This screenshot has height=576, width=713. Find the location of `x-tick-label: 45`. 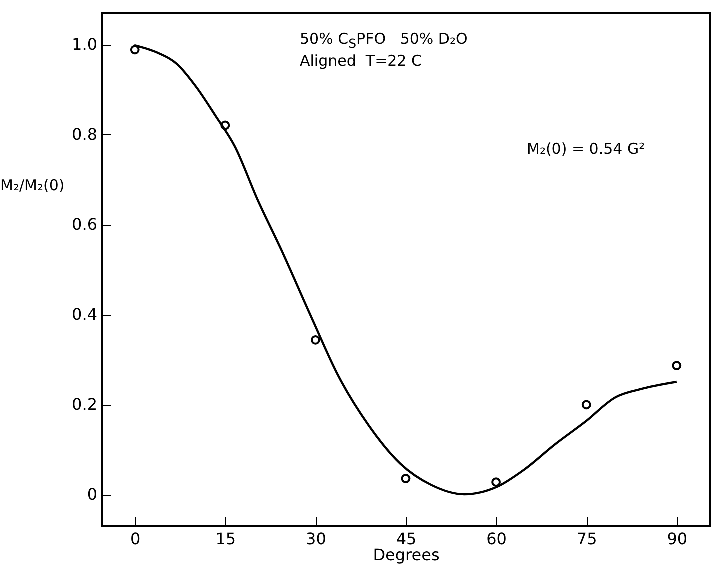

x-tick-label: 45 is located at coordinates (406, 539).